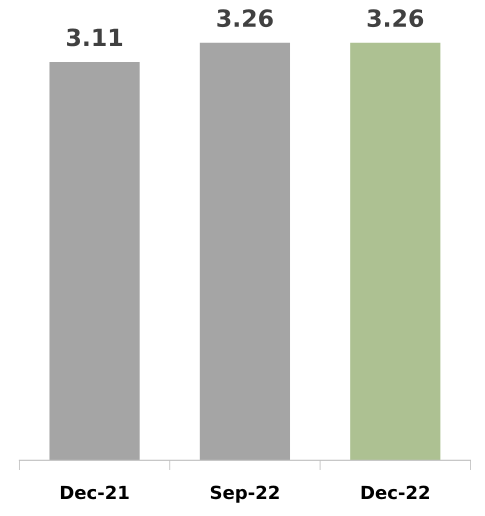 Image resolution: width=485 pixels, height=516 pixels. I want to click on x-tick-label: Sep-22, so click(244, 494).